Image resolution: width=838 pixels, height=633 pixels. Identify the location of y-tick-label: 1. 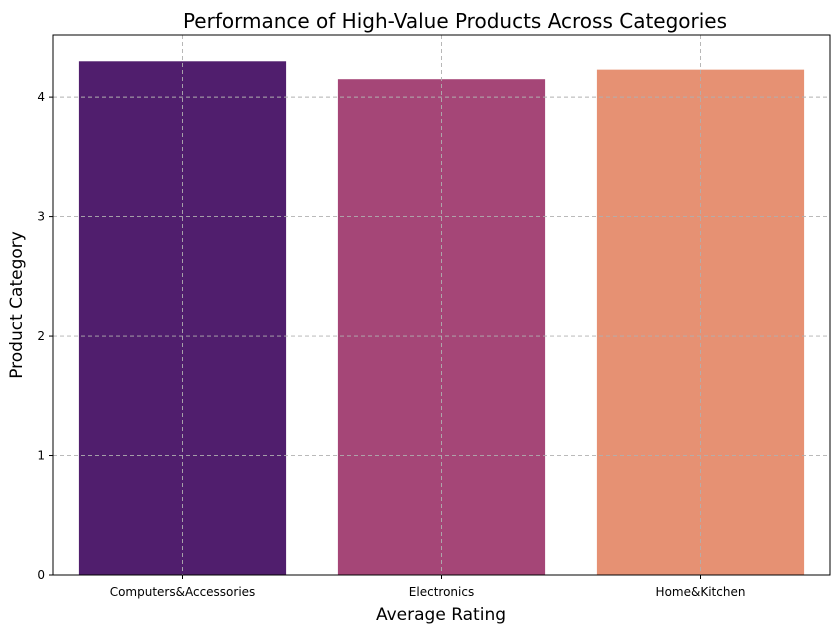
(41, 456).